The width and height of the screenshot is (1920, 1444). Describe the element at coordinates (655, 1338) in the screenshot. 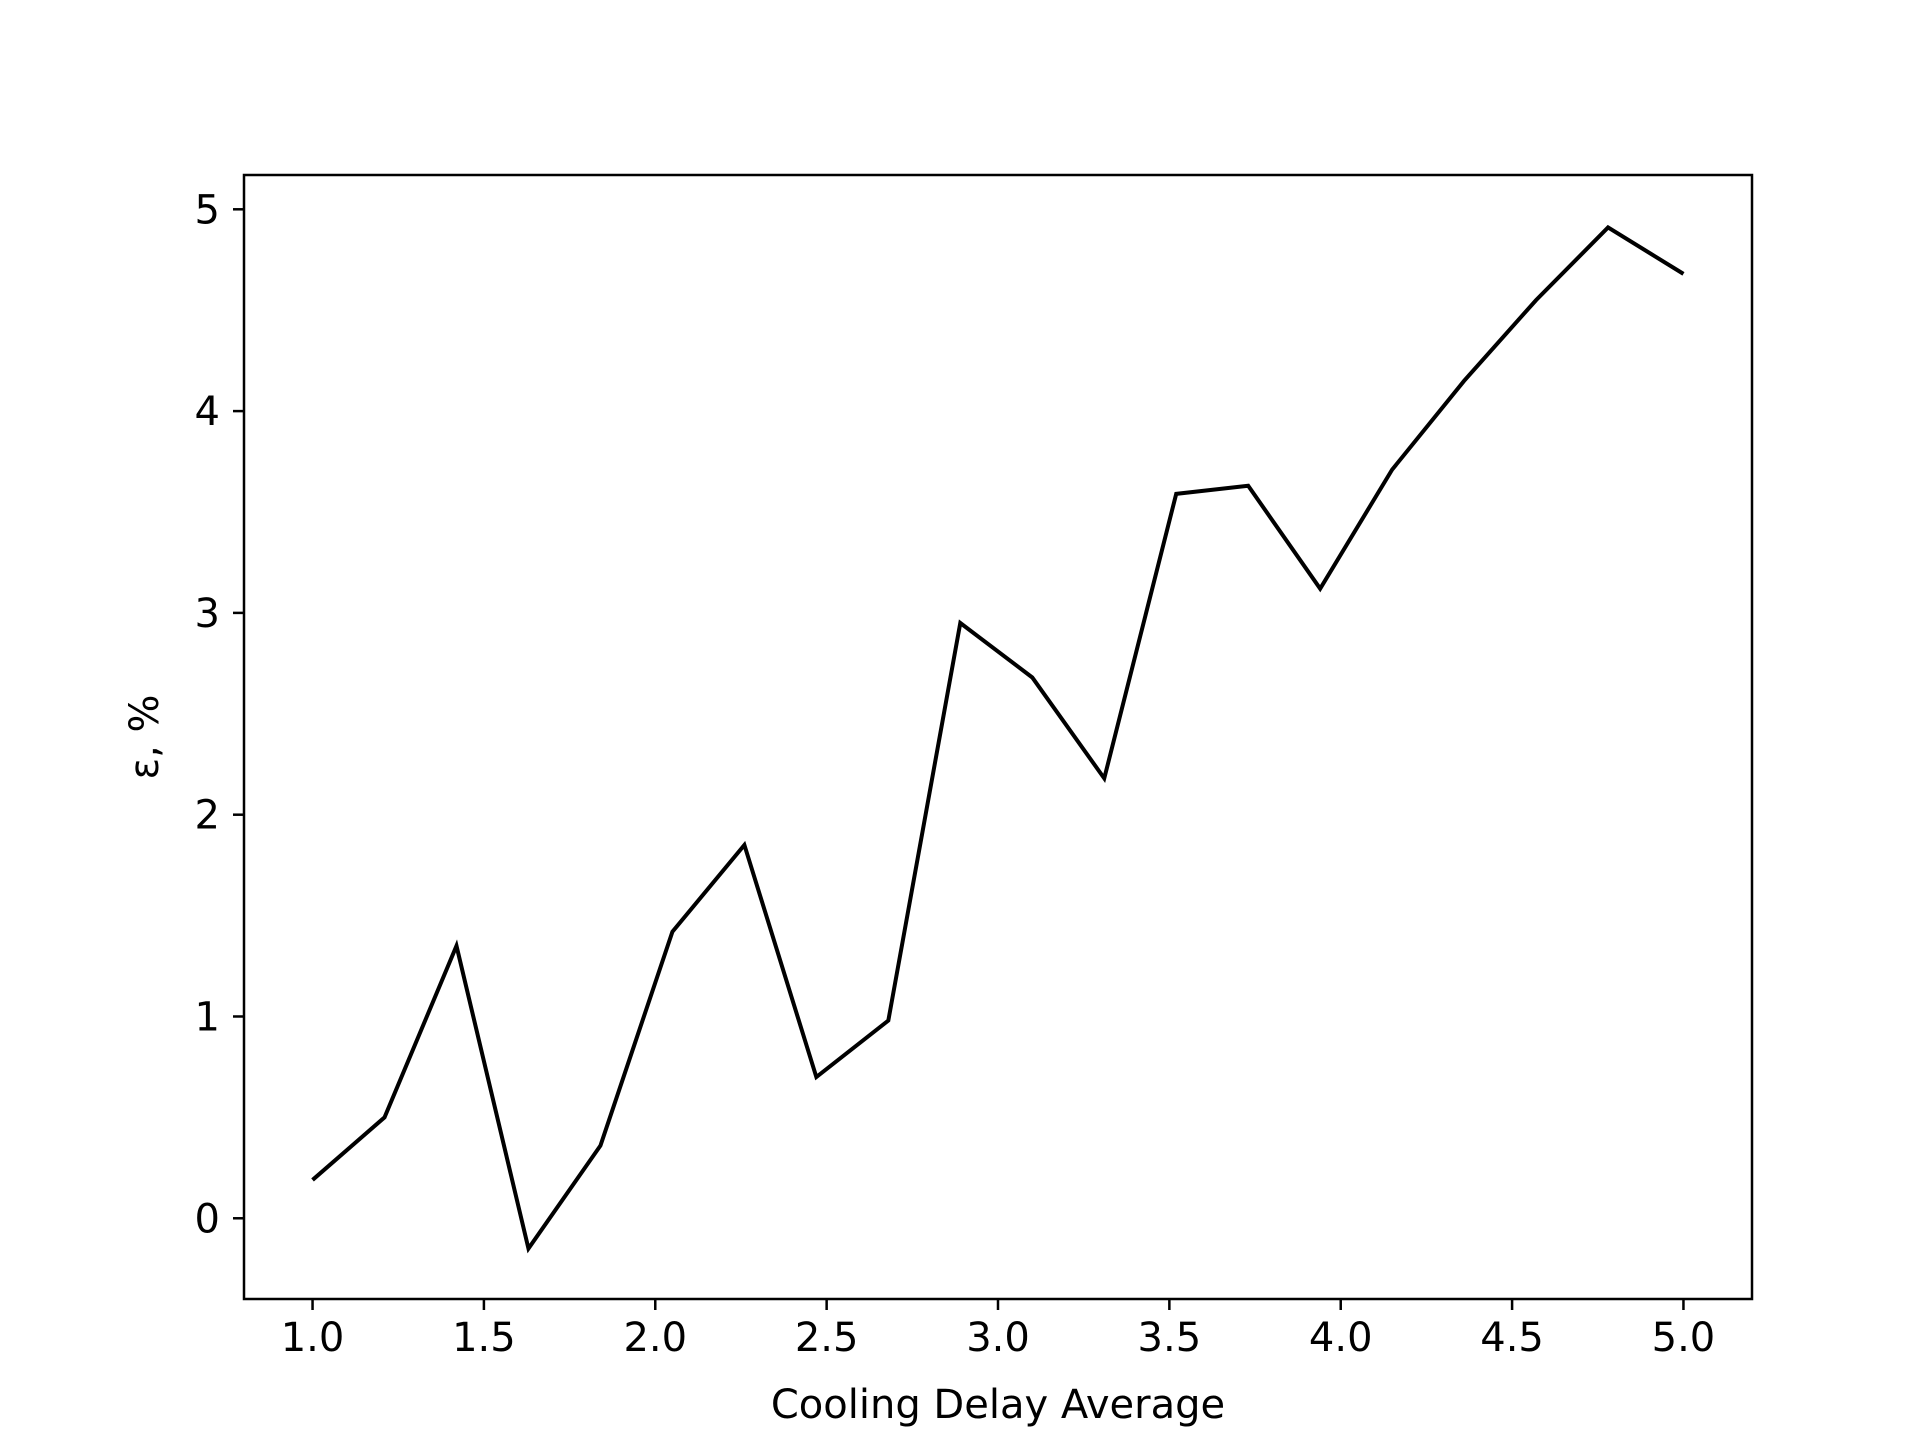

I see `x-tick-label: 2.0` at that location.